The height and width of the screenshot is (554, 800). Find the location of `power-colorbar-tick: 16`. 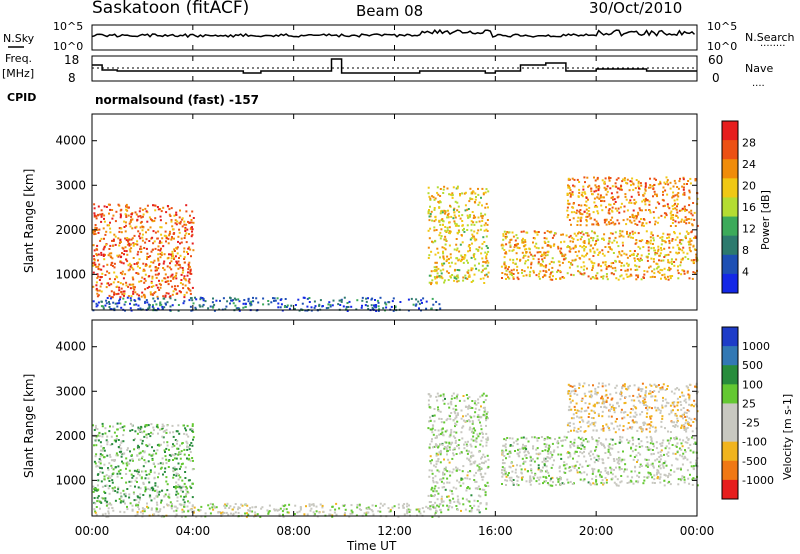

power-colorbar-tick: 16 is located at coordinates (749, 207).